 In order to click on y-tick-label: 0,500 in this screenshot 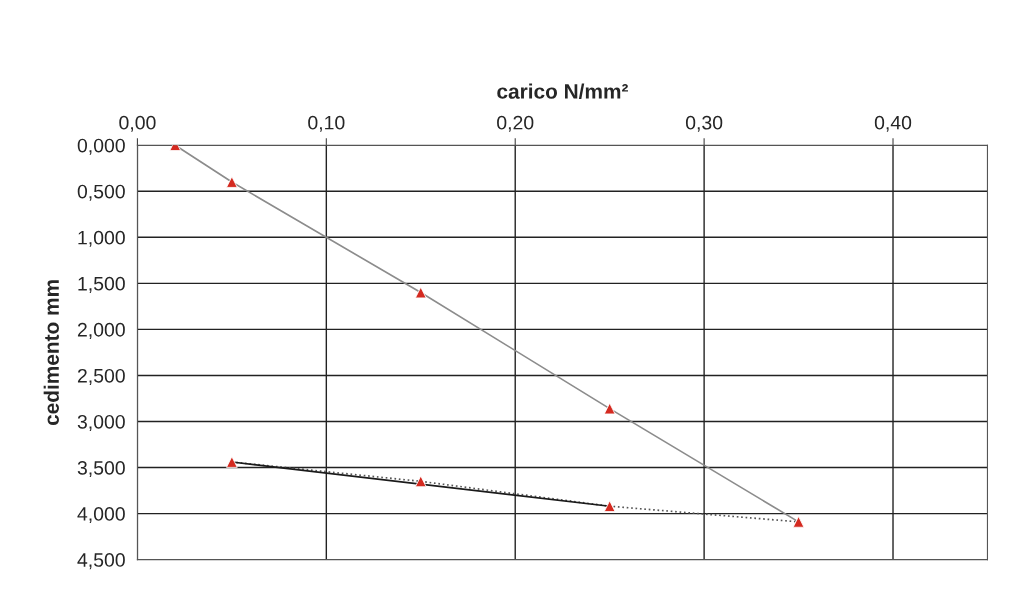, I will do `click(101, 192)`.